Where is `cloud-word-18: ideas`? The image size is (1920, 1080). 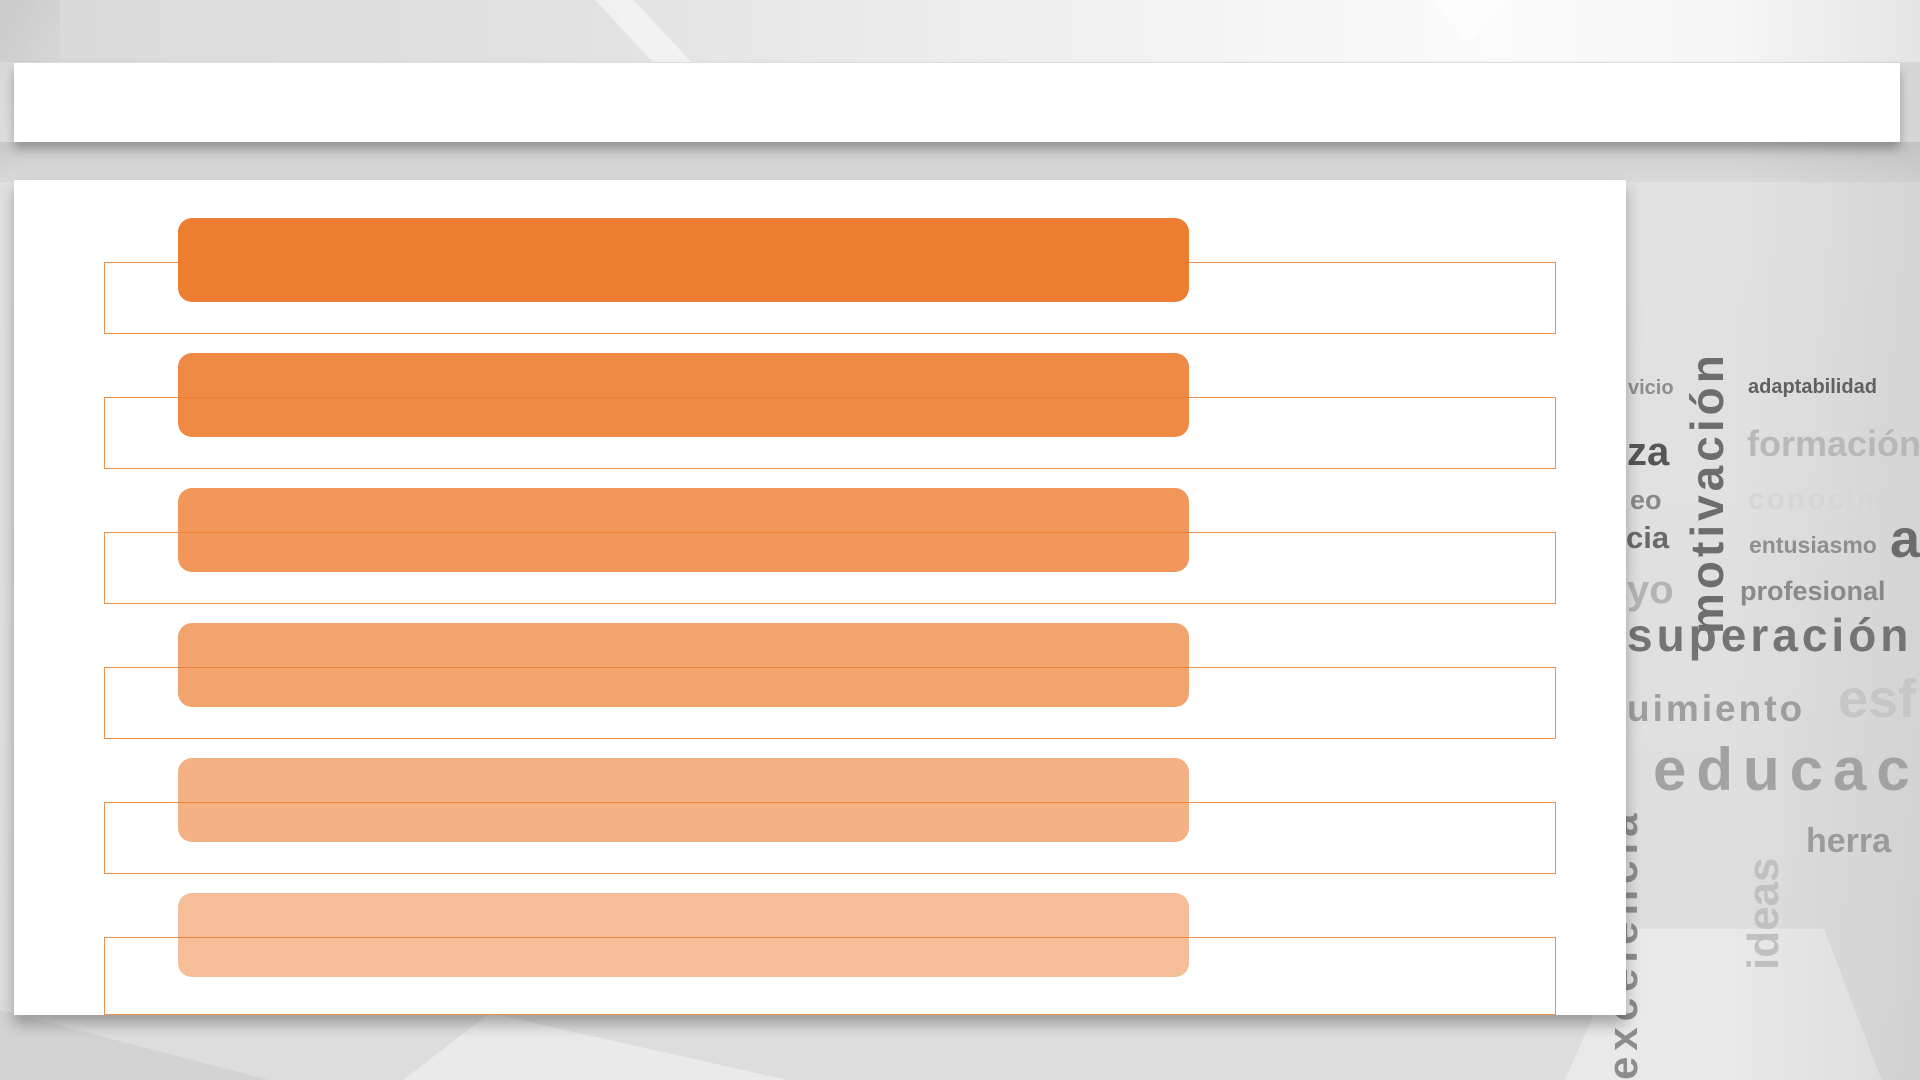 cloud-word-18: ideas is located at coordinates (1763, 913).